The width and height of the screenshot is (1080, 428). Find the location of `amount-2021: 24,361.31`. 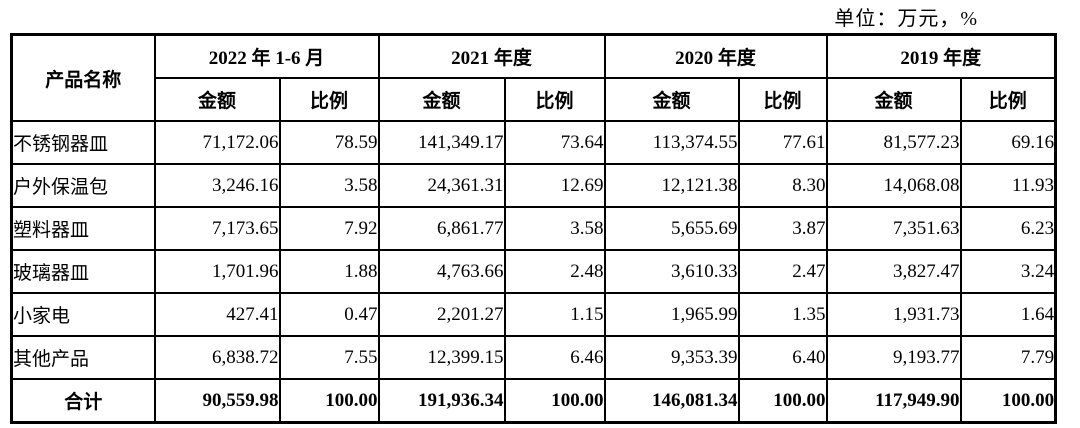

amount-2021: 24,361.31 is located at coordinates (441, 185).